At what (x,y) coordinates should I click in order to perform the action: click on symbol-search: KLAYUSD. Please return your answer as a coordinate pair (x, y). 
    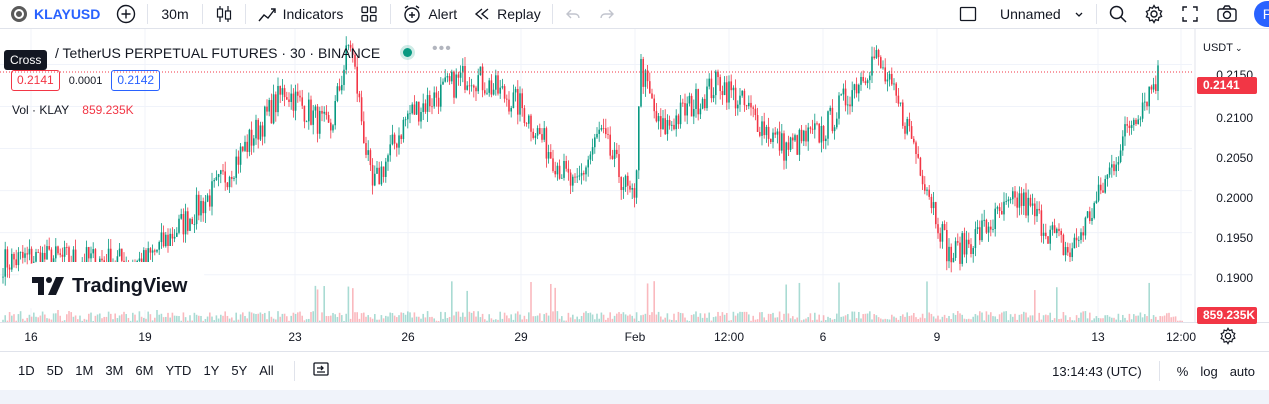
    Looking at the image, I should click on (54, 14).